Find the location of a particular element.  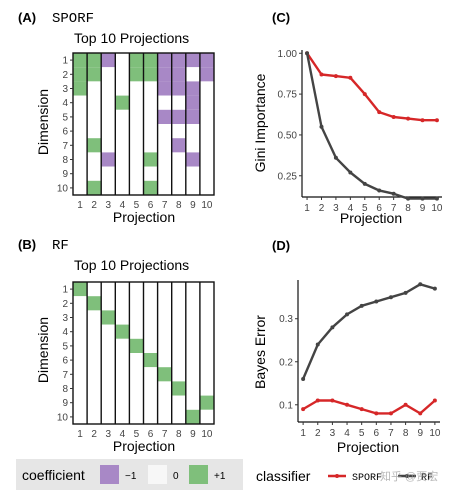

panel-d-series-line-rf is located at coordinates (368, 331).